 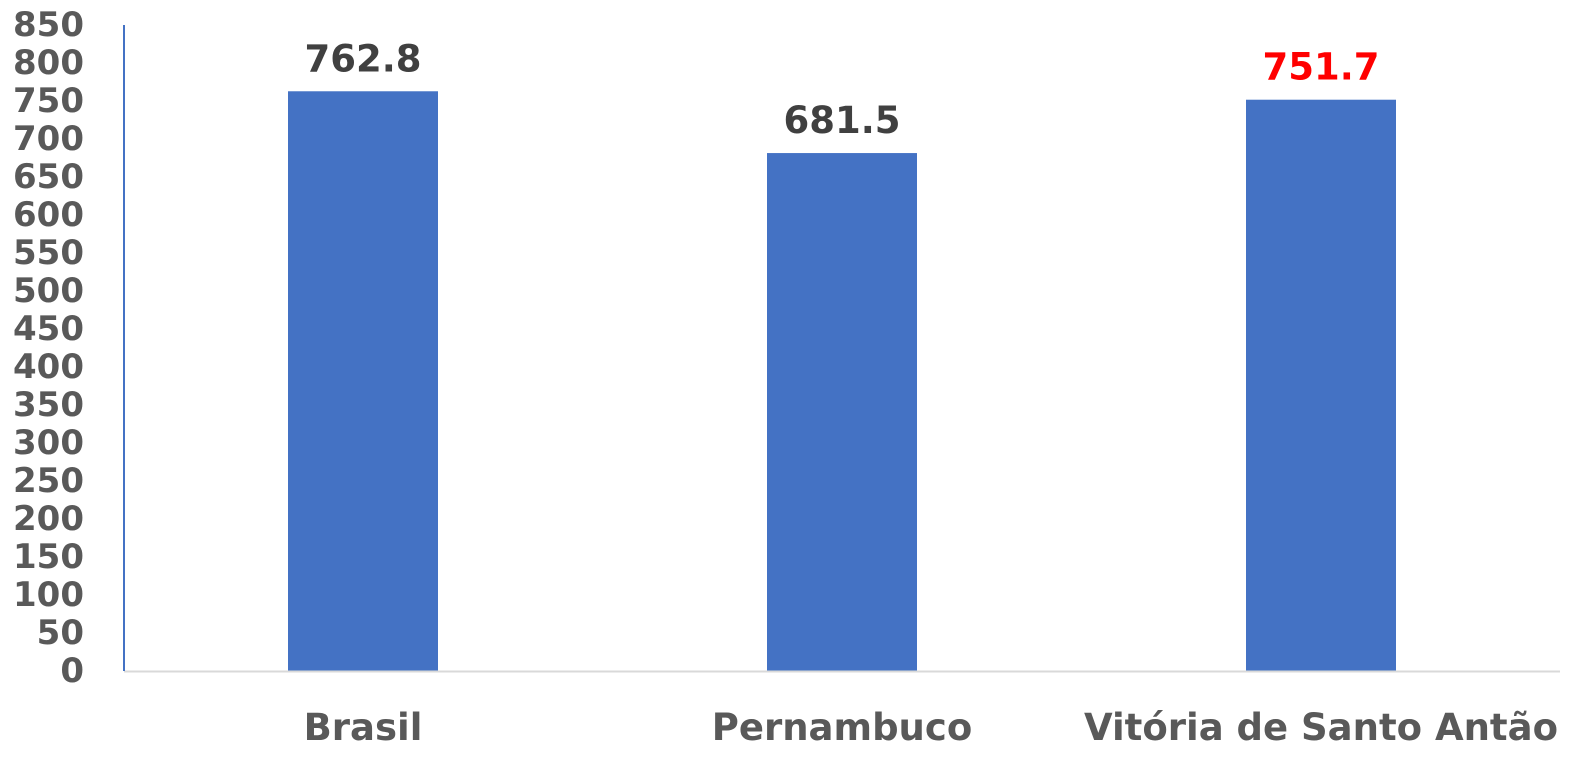 I want to click on y-tick-label: 550, so click(x=48, y=253).